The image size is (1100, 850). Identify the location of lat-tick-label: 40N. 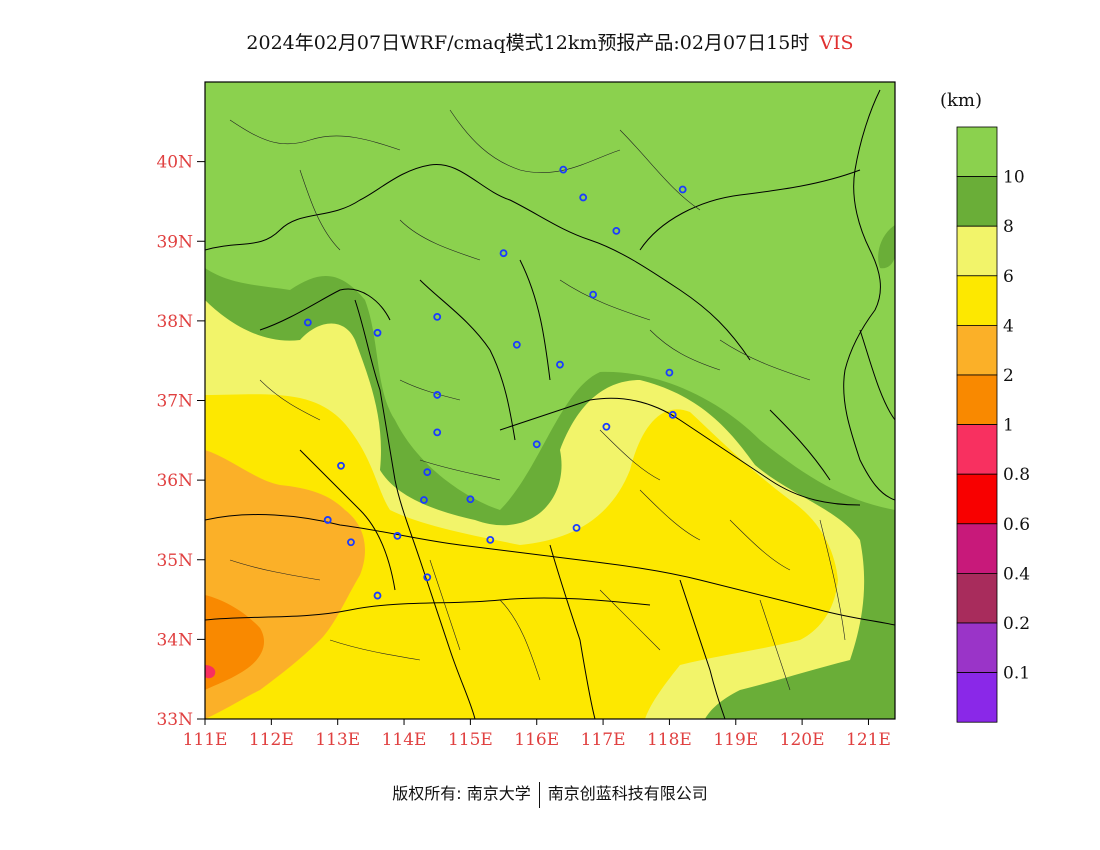
(174, 163).